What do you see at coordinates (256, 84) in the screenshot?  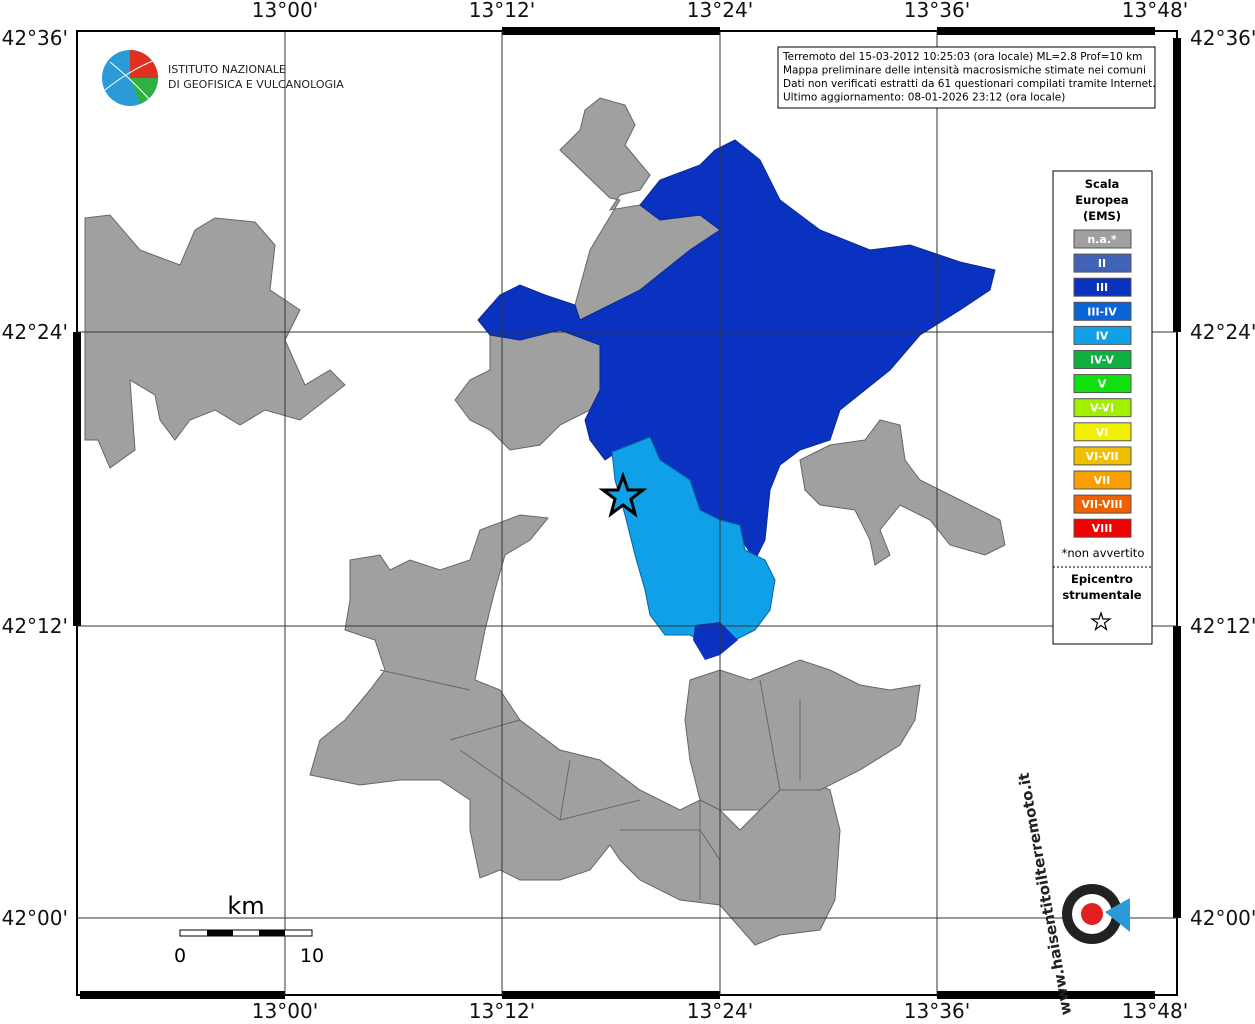 I see `logo-text: DI GEOFISICA E VULCANOLOGIA` at bounding box center [256, 84].